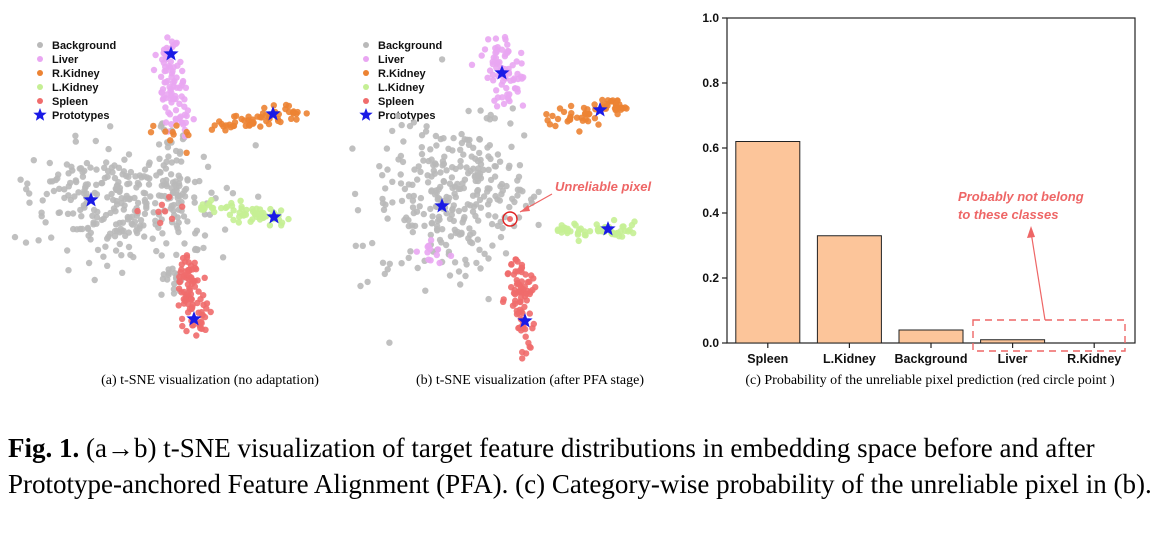  I want to click on y-tick-label: 1.0, so click(710, 18).